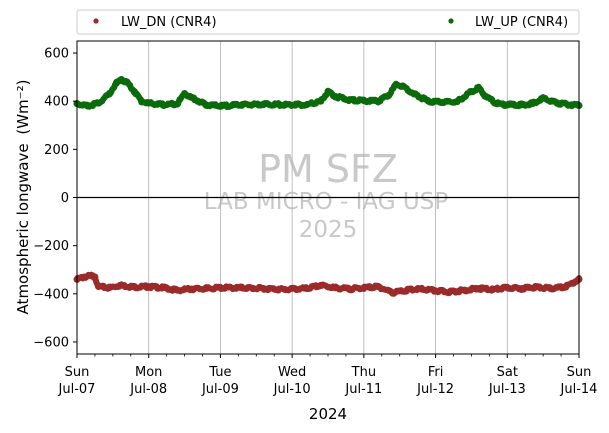 The image size is (609, 433). What do you see at coordinates (65, 198) in the screenshot?
I see `y-tick-label: 0` at bounding box center [65, 198].